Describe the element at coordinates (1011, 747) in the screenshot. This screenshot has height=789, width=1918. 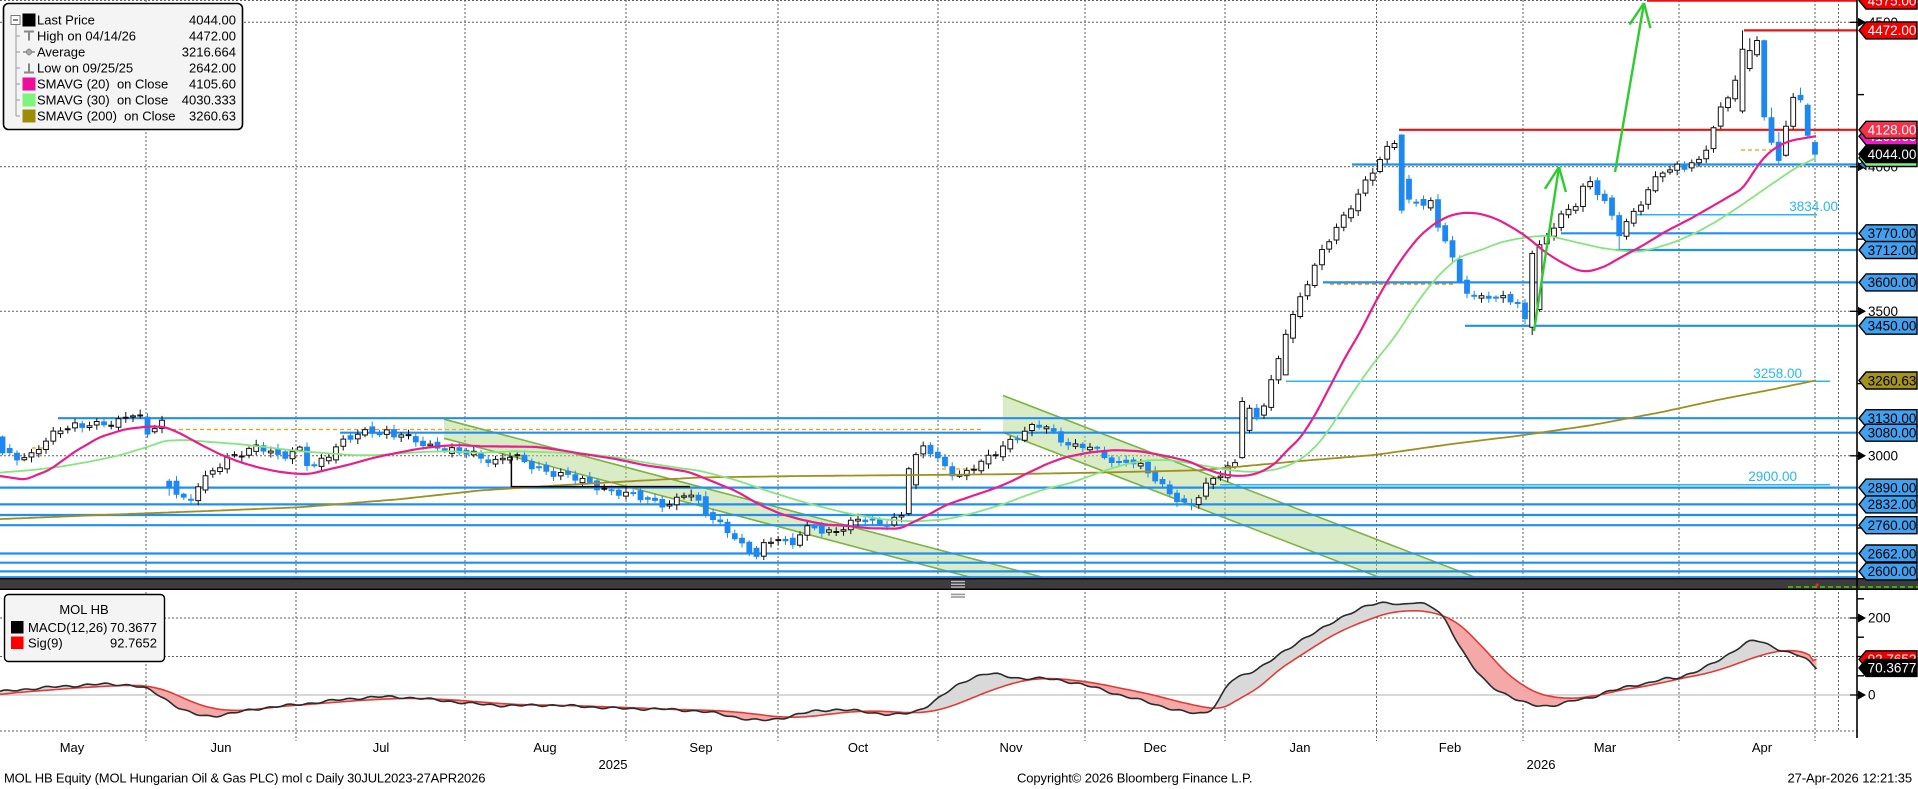
I see `svg-text: Nov` at that location.